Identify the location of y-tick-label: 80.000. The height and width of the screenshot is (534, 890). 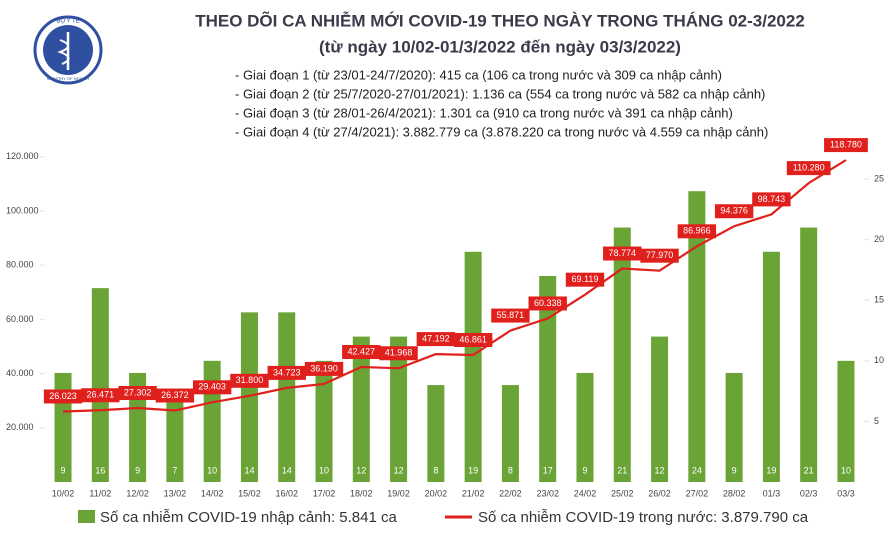
(20, 265).